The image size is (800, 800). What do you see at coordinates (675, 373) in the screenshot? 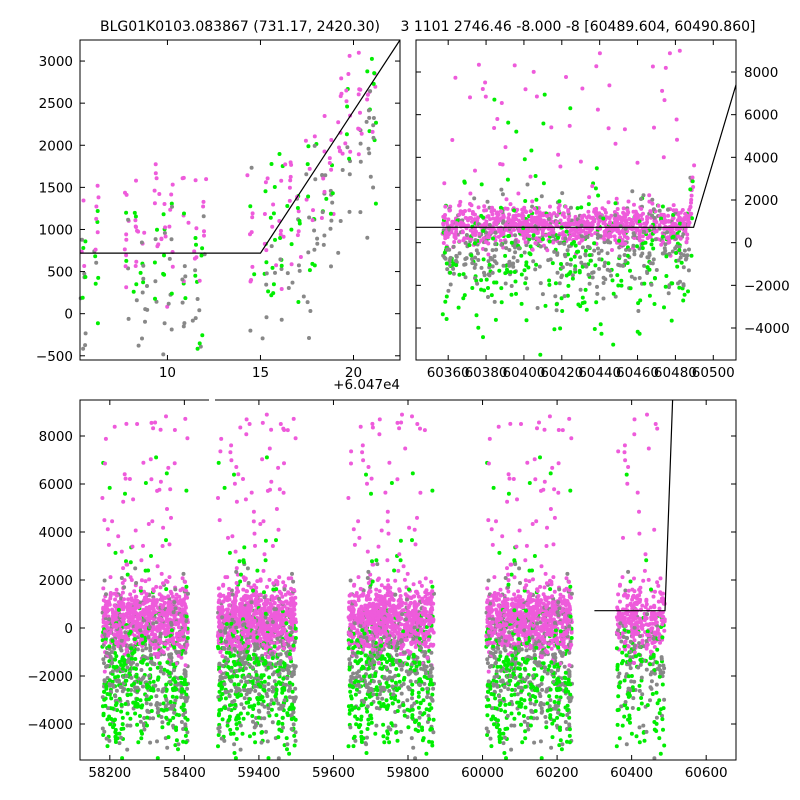
I see `panel2-xtick-label: 60480` at bounding box center [675, 373].